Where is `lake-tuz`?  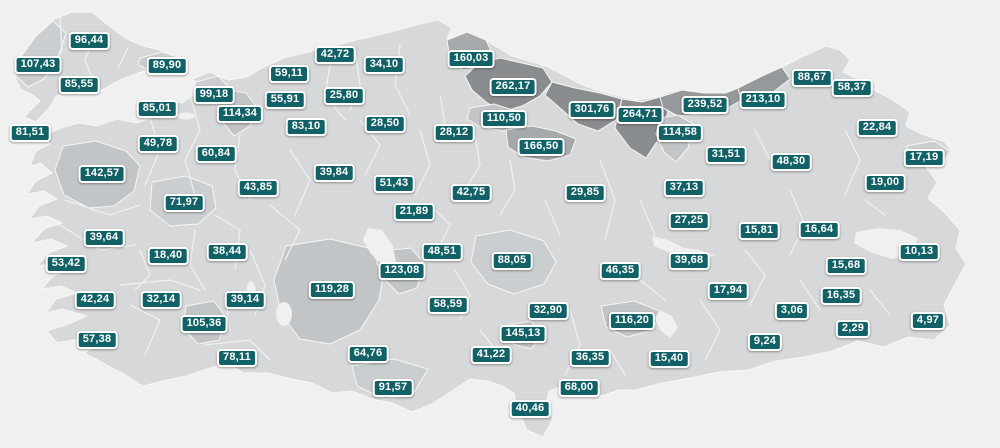
lake-tuz is located at coordinates (379, 247).